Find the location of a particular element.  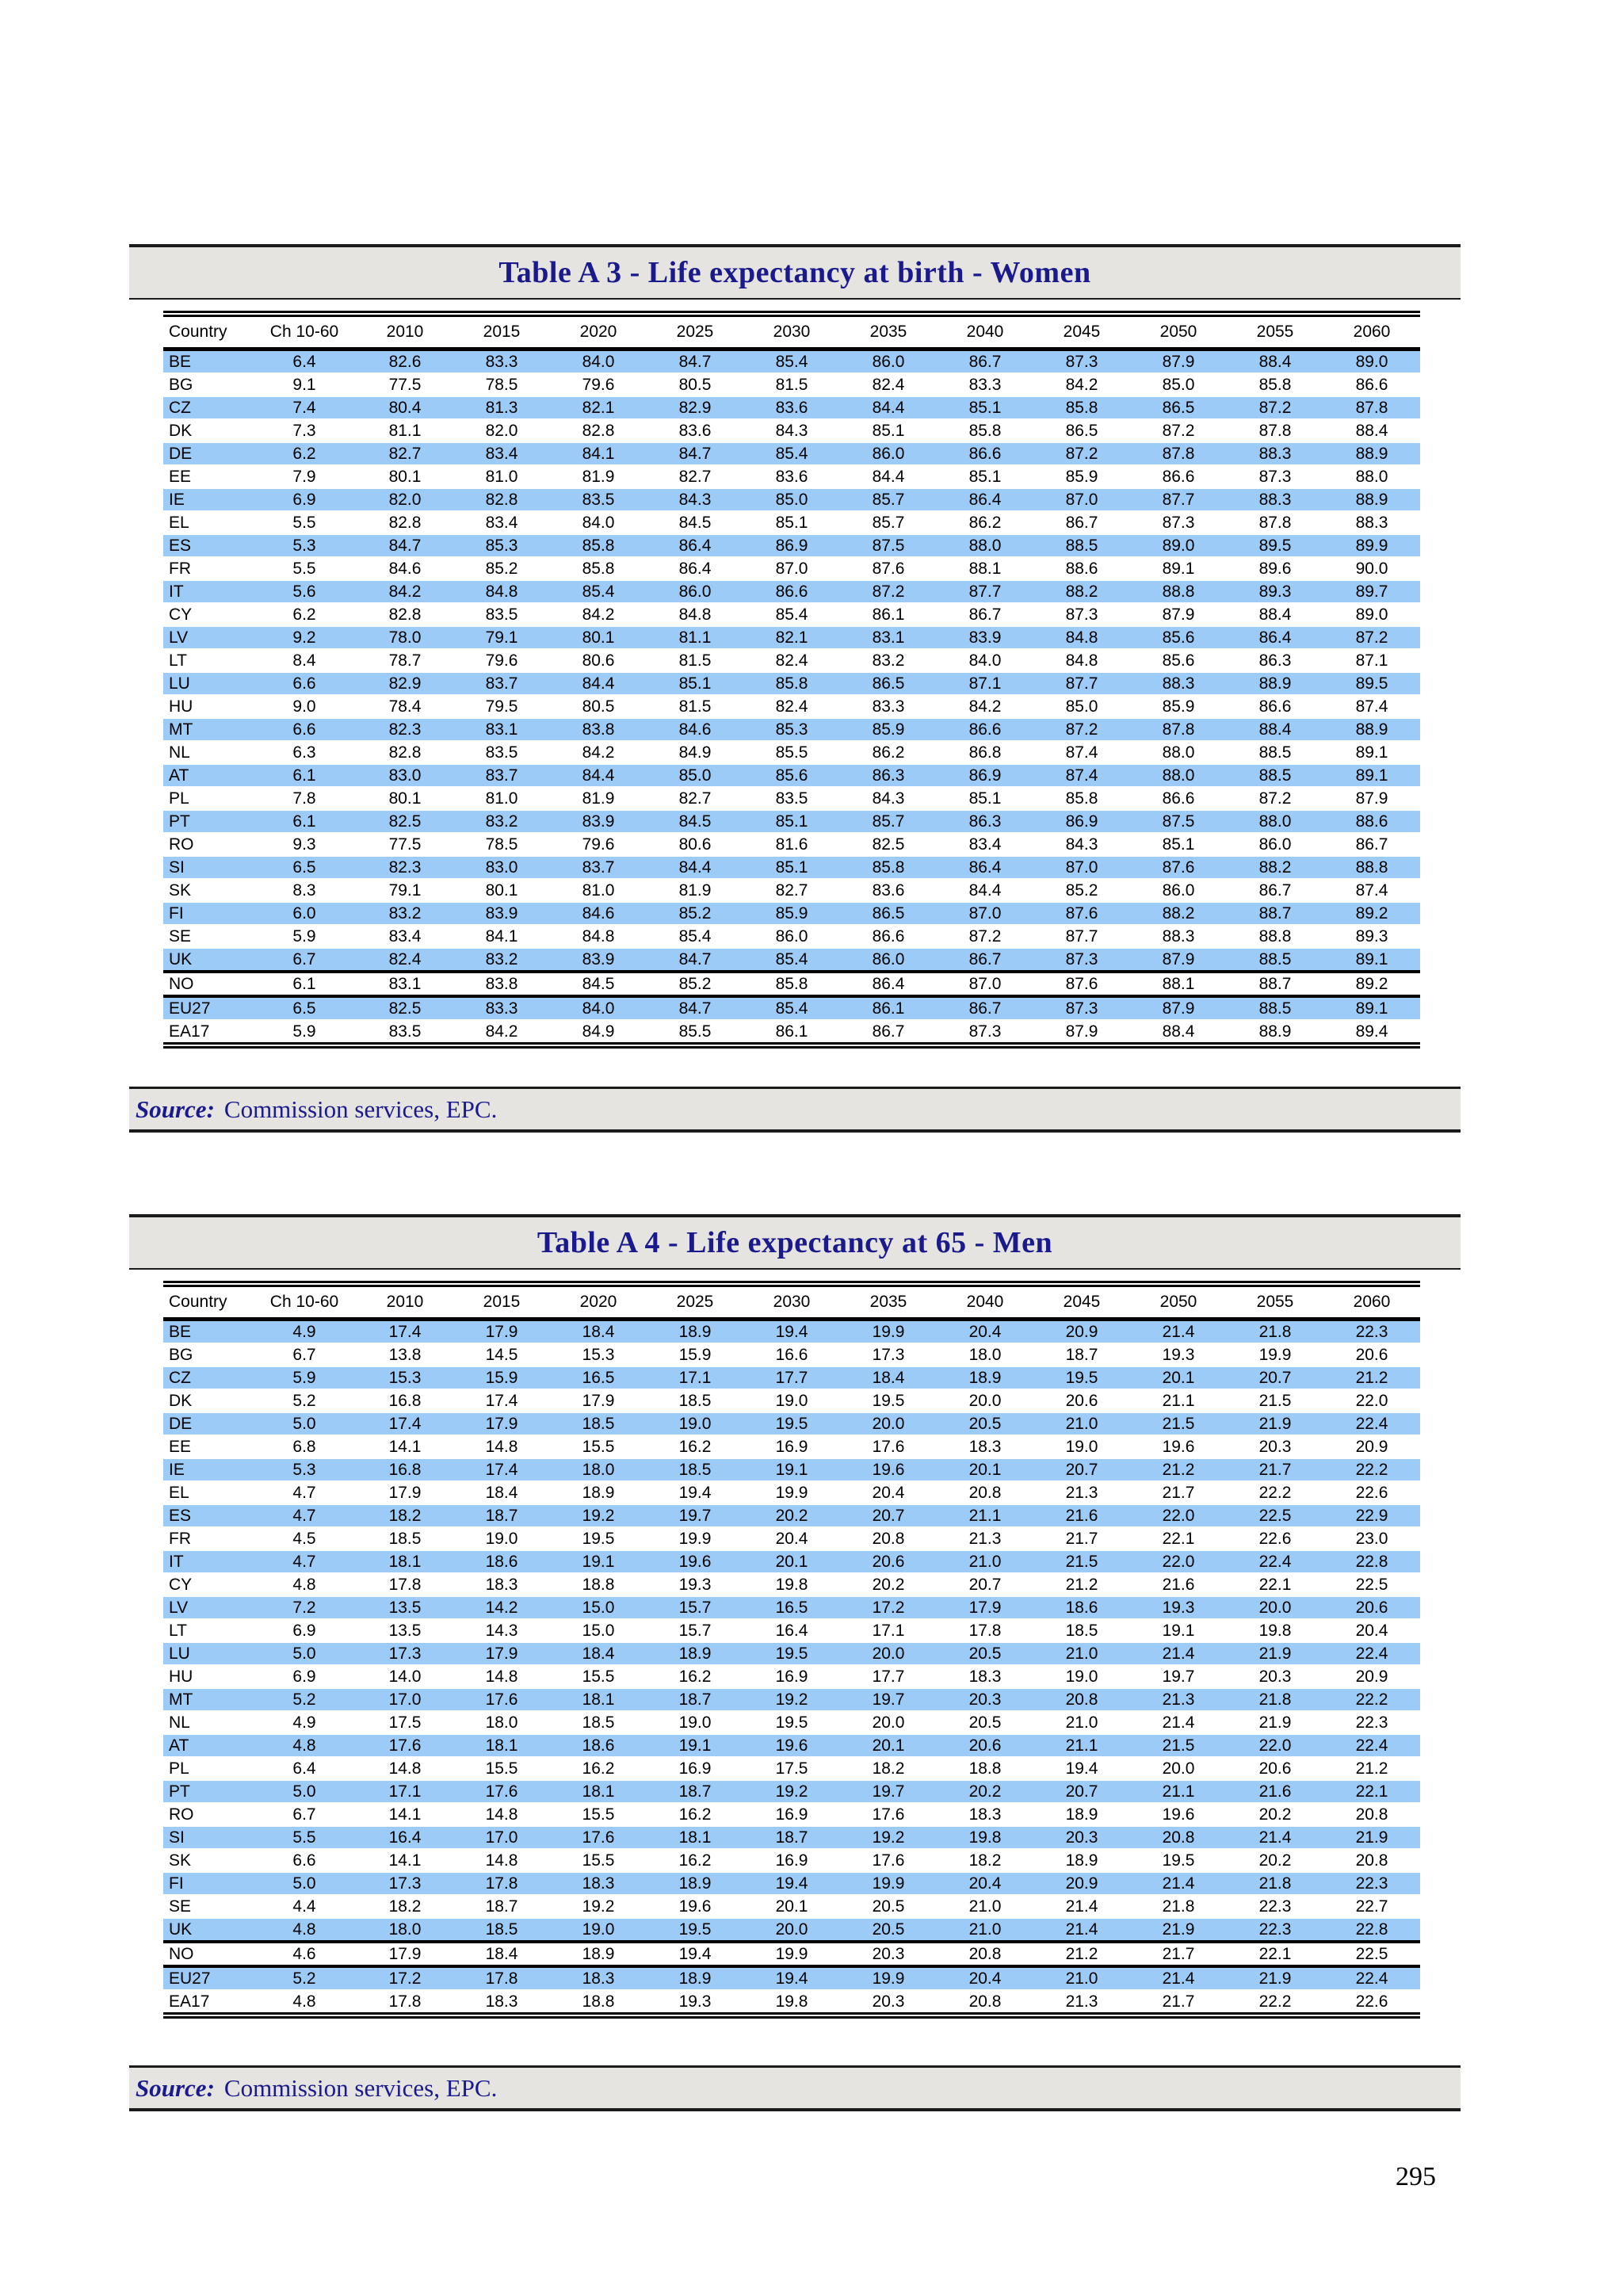

value-cell: 79.5 is located at coordinates (501, 707).